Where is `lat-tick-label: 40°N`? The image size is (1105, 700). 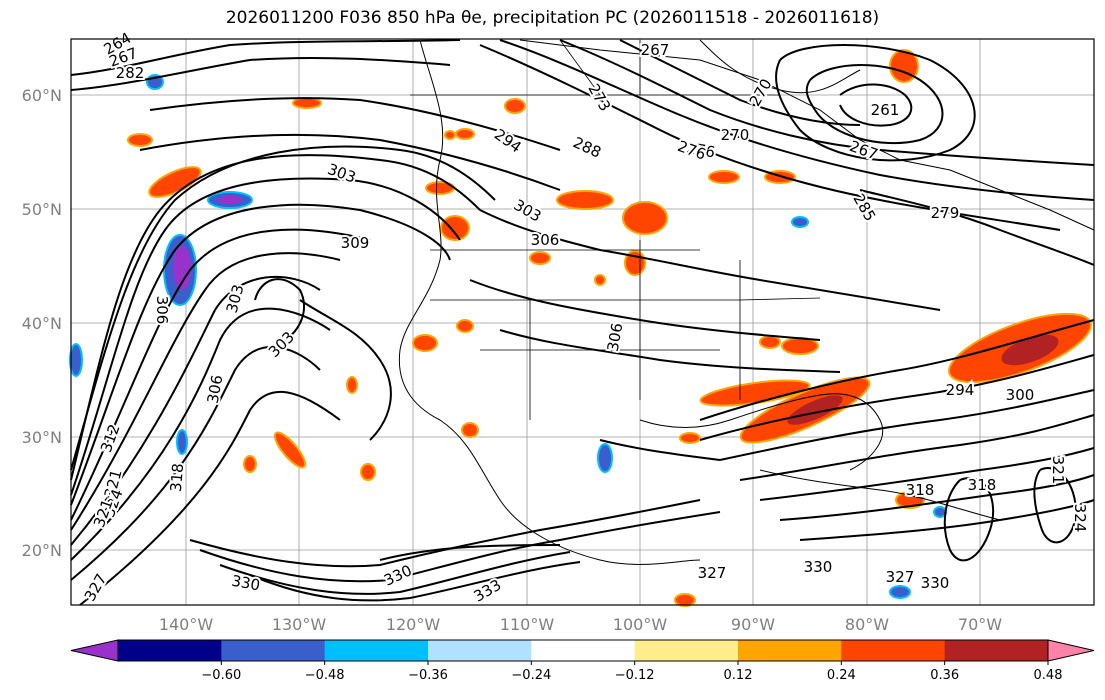
lat-tick-label: 40°N is located at coordinates (42, 323).